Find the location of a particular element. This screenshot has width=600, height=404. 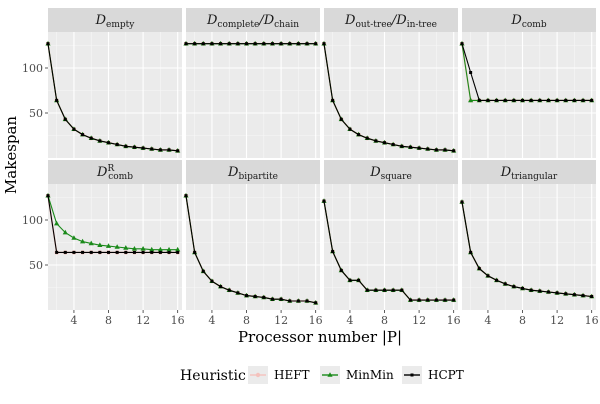

panel-title: Dbipartite is located at coordinates (252, 173).